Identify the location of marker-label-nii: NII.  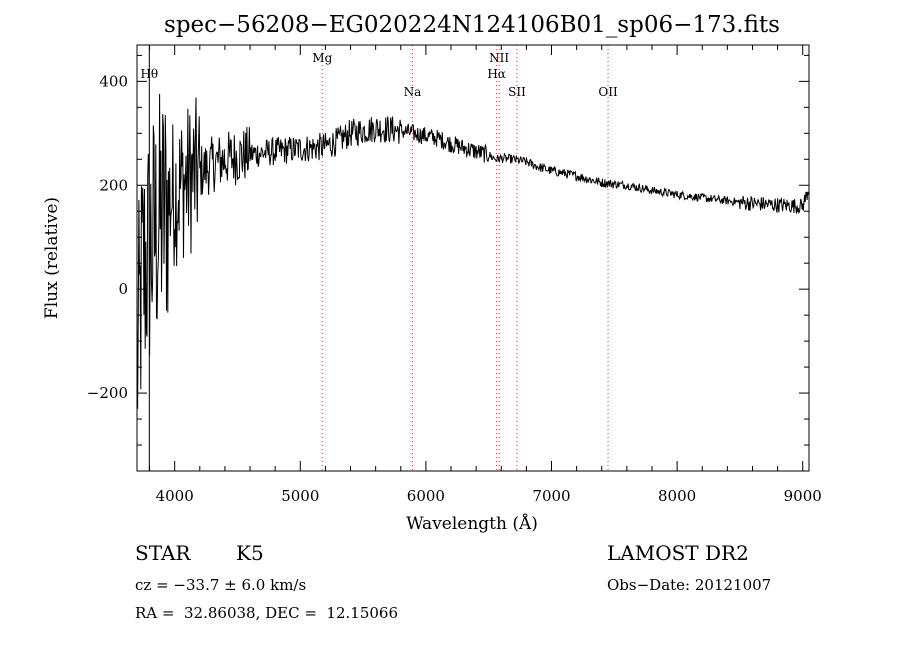
(499, 58).